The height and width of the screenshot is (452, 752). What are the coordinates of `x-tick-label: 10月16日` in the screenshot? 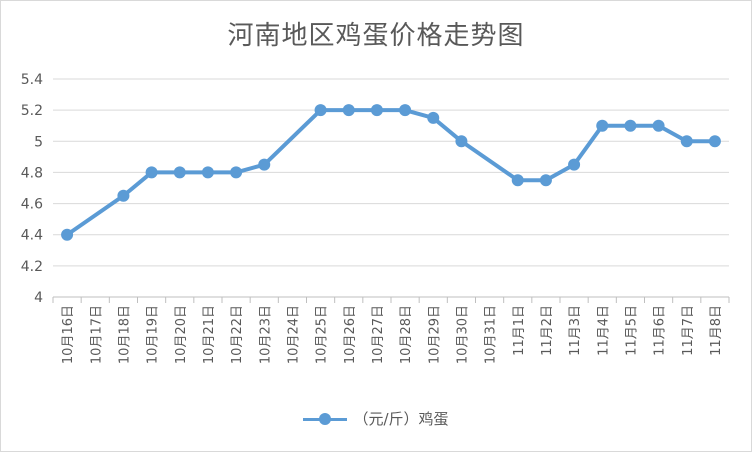 It's located at (68, 334).